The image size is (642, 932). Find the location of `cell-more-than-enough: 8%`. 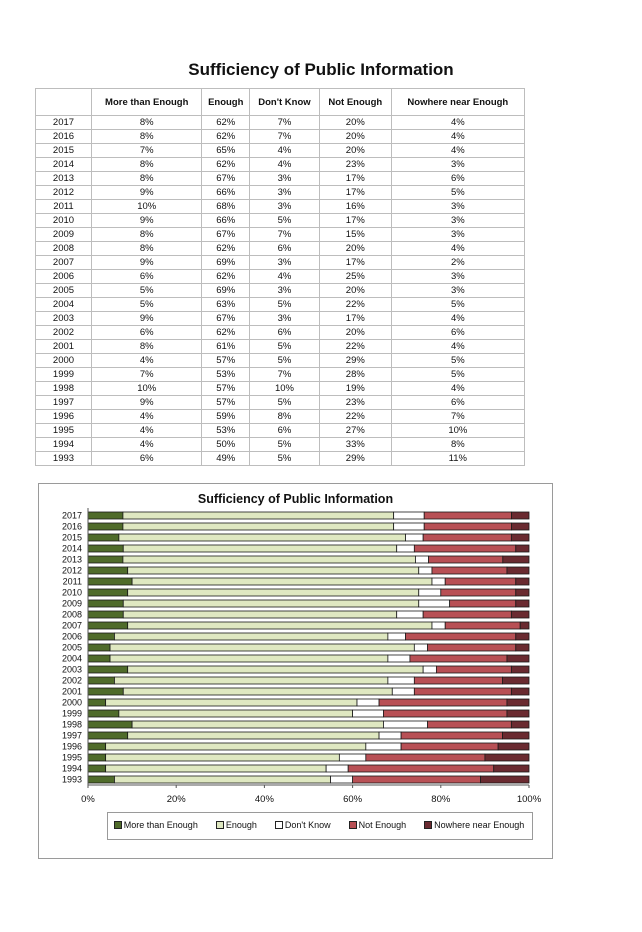

cell-more-than-enough: 8% is located at coordinates (146, 234).